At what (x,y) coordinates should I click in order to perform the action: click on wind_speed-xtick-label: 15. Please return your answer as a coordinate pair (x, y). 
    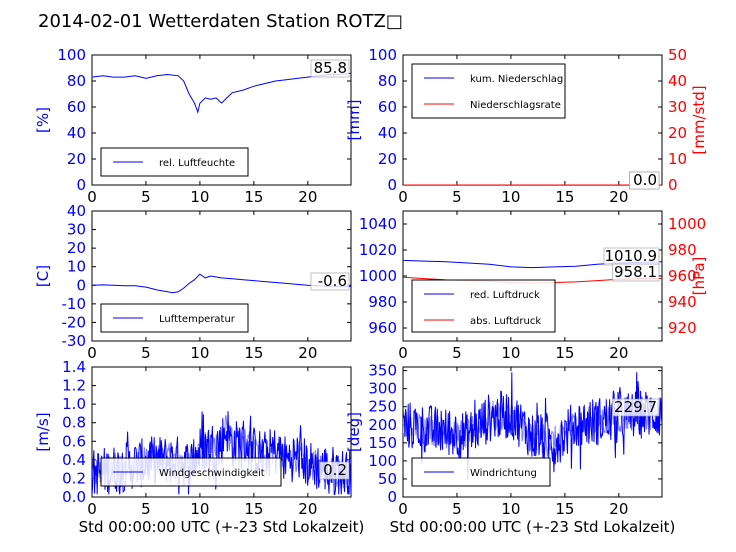
    Looking at the image, I should click on (253, 509).